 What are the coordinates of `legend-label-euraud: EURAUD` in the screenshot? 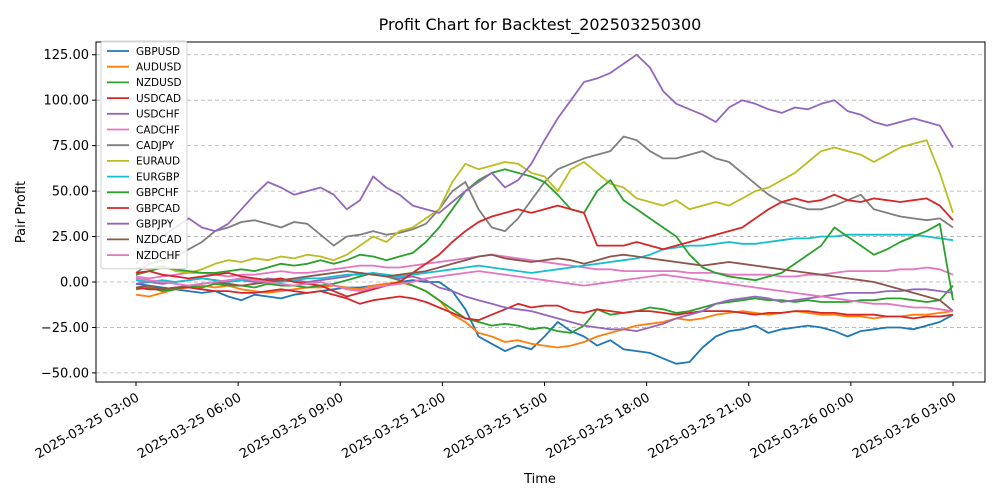 It's located at (158, 162).